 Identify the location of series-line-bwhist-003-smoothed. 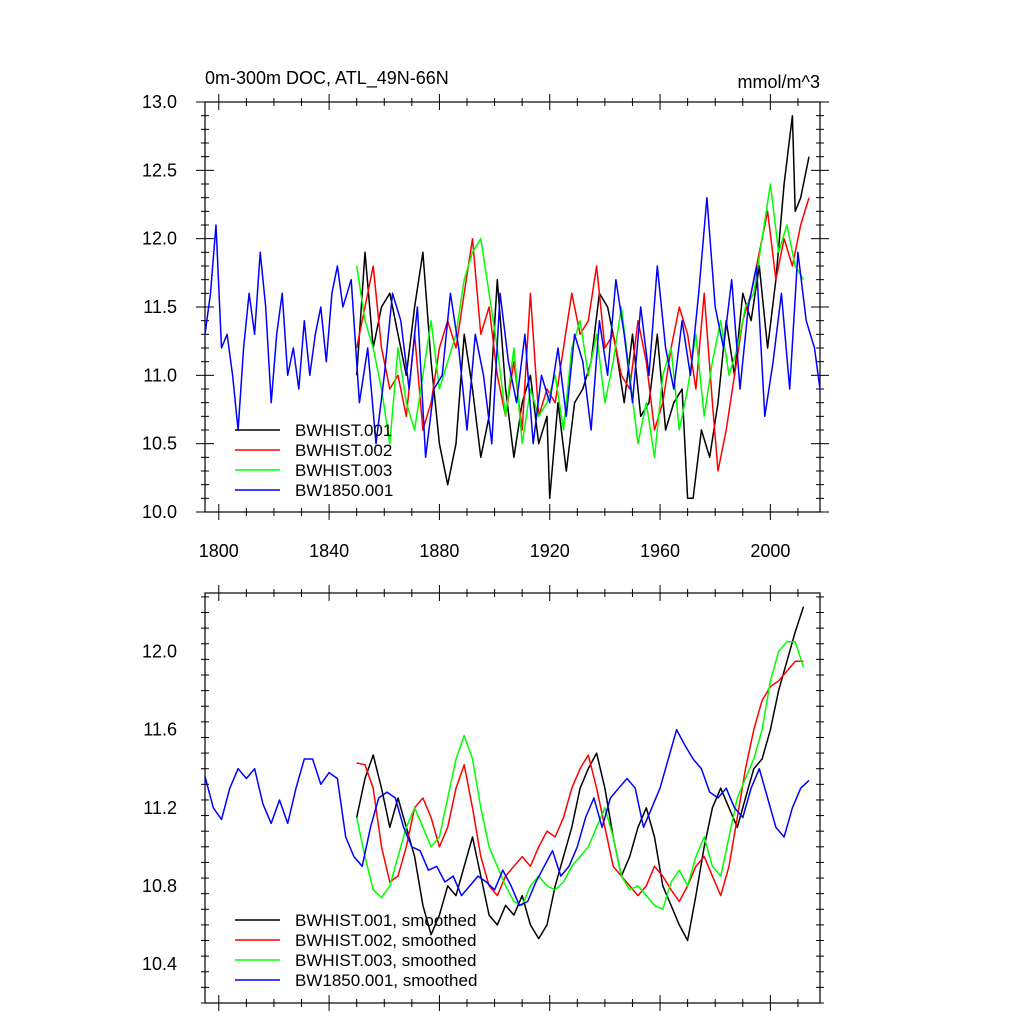
(580, 776).